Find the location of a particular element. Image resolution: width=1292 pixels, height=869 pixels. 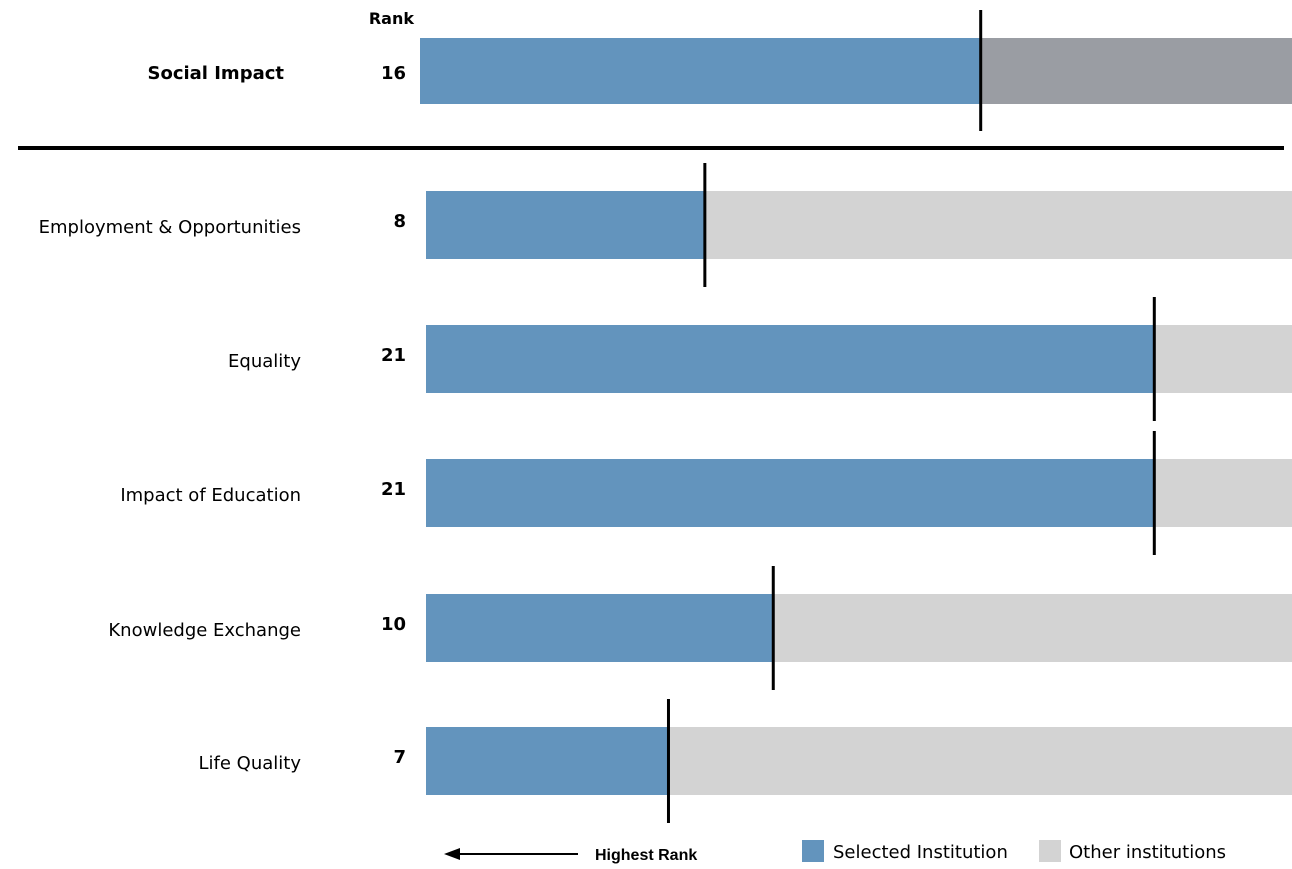

legend-swatch-other is located at coordinates (1050, 851).